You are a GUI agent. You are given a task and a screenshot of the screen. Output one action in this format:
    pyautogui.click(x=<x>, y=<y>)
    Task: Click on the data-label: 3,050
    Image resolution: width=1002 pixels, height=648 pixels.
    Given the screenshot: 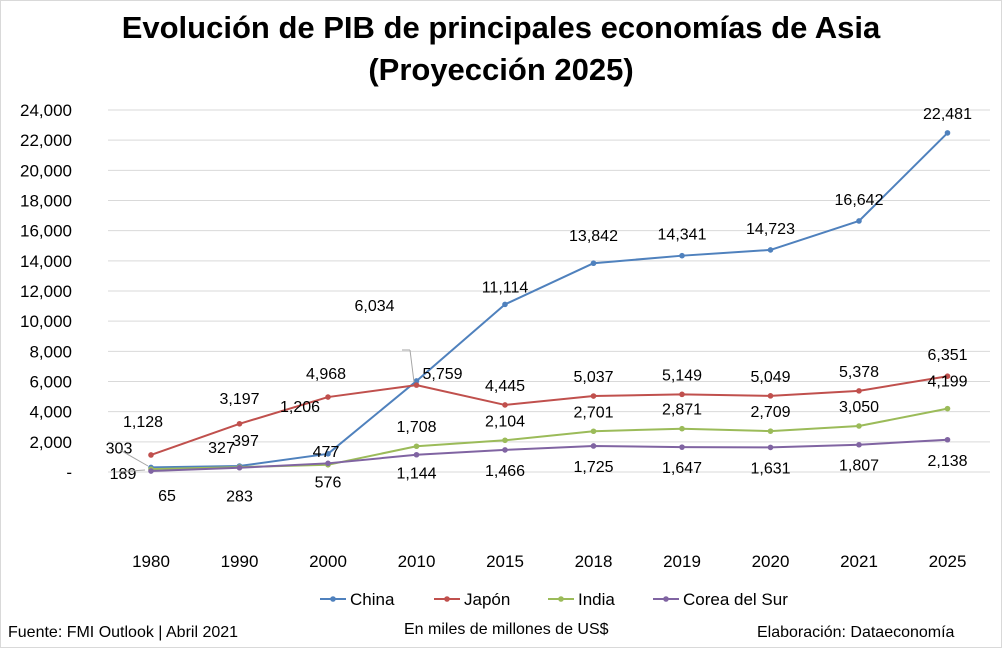 What is the action you would take?
    pyautogui.click(x=859, y=407)
    